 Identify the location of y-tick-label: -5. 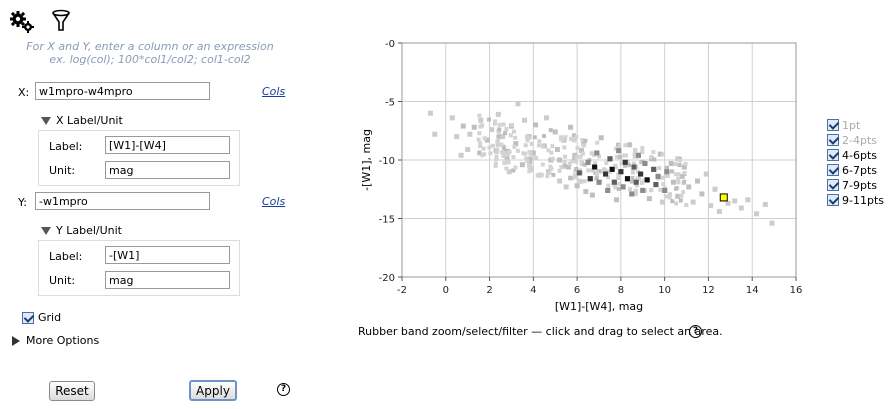
(390, 103).